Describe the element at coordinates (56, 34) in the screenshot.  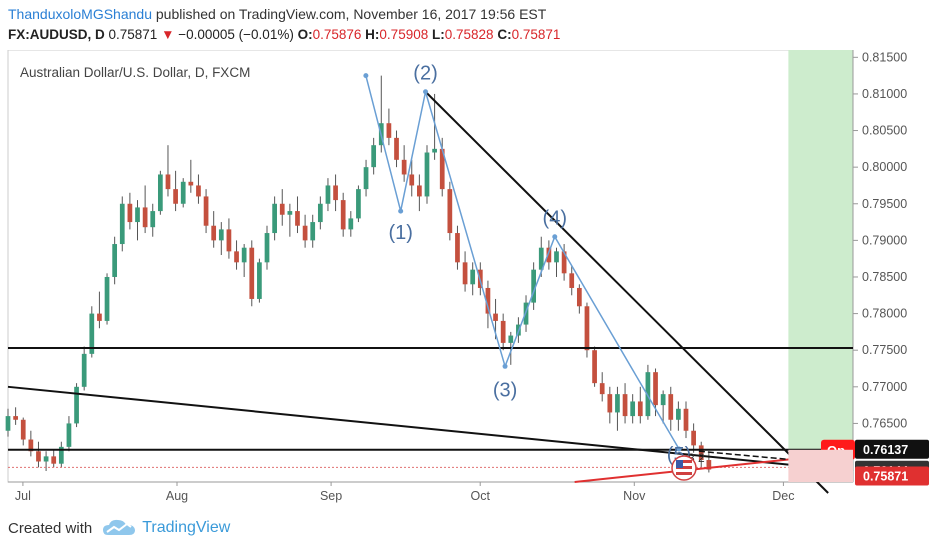
I see `symbol-name: FX:AUDUSD, D` at that location.